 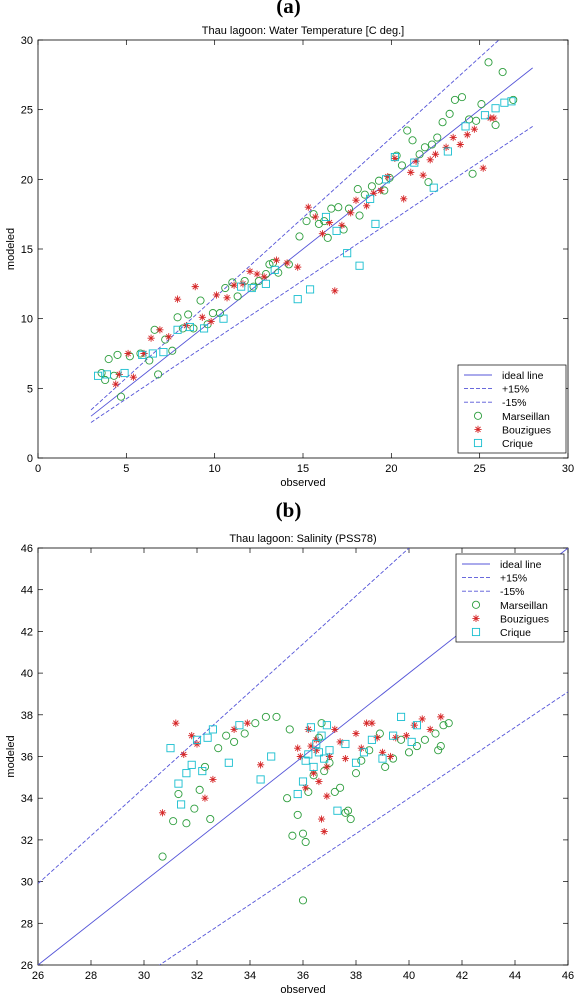 I want to click on y-tick-label: 30, so click(x=27, y=883).